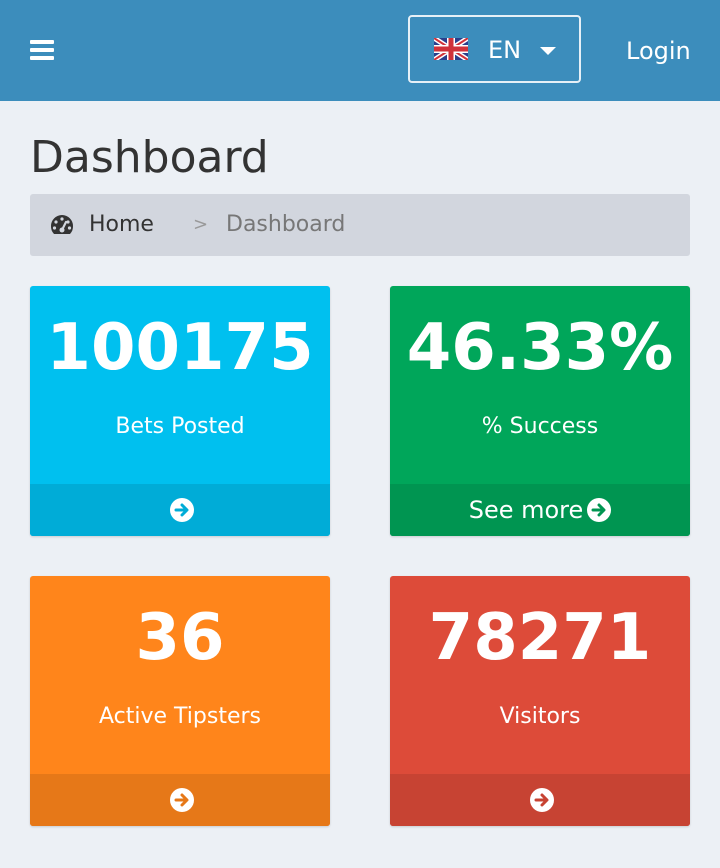  What do you see at coordinates (180, 701) in the screenshot?
I see `stat-box-active-tipsters: 36 Active Tipsters` at bounding box center [180, 701].